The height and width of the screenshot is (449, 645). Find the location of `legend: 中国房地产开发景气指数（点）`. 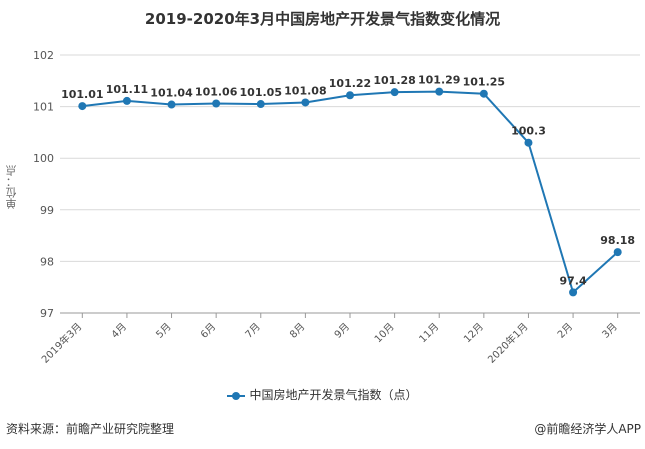

legend: 中国房地产开发景气指数（点） is located at coordinates (322, 394).